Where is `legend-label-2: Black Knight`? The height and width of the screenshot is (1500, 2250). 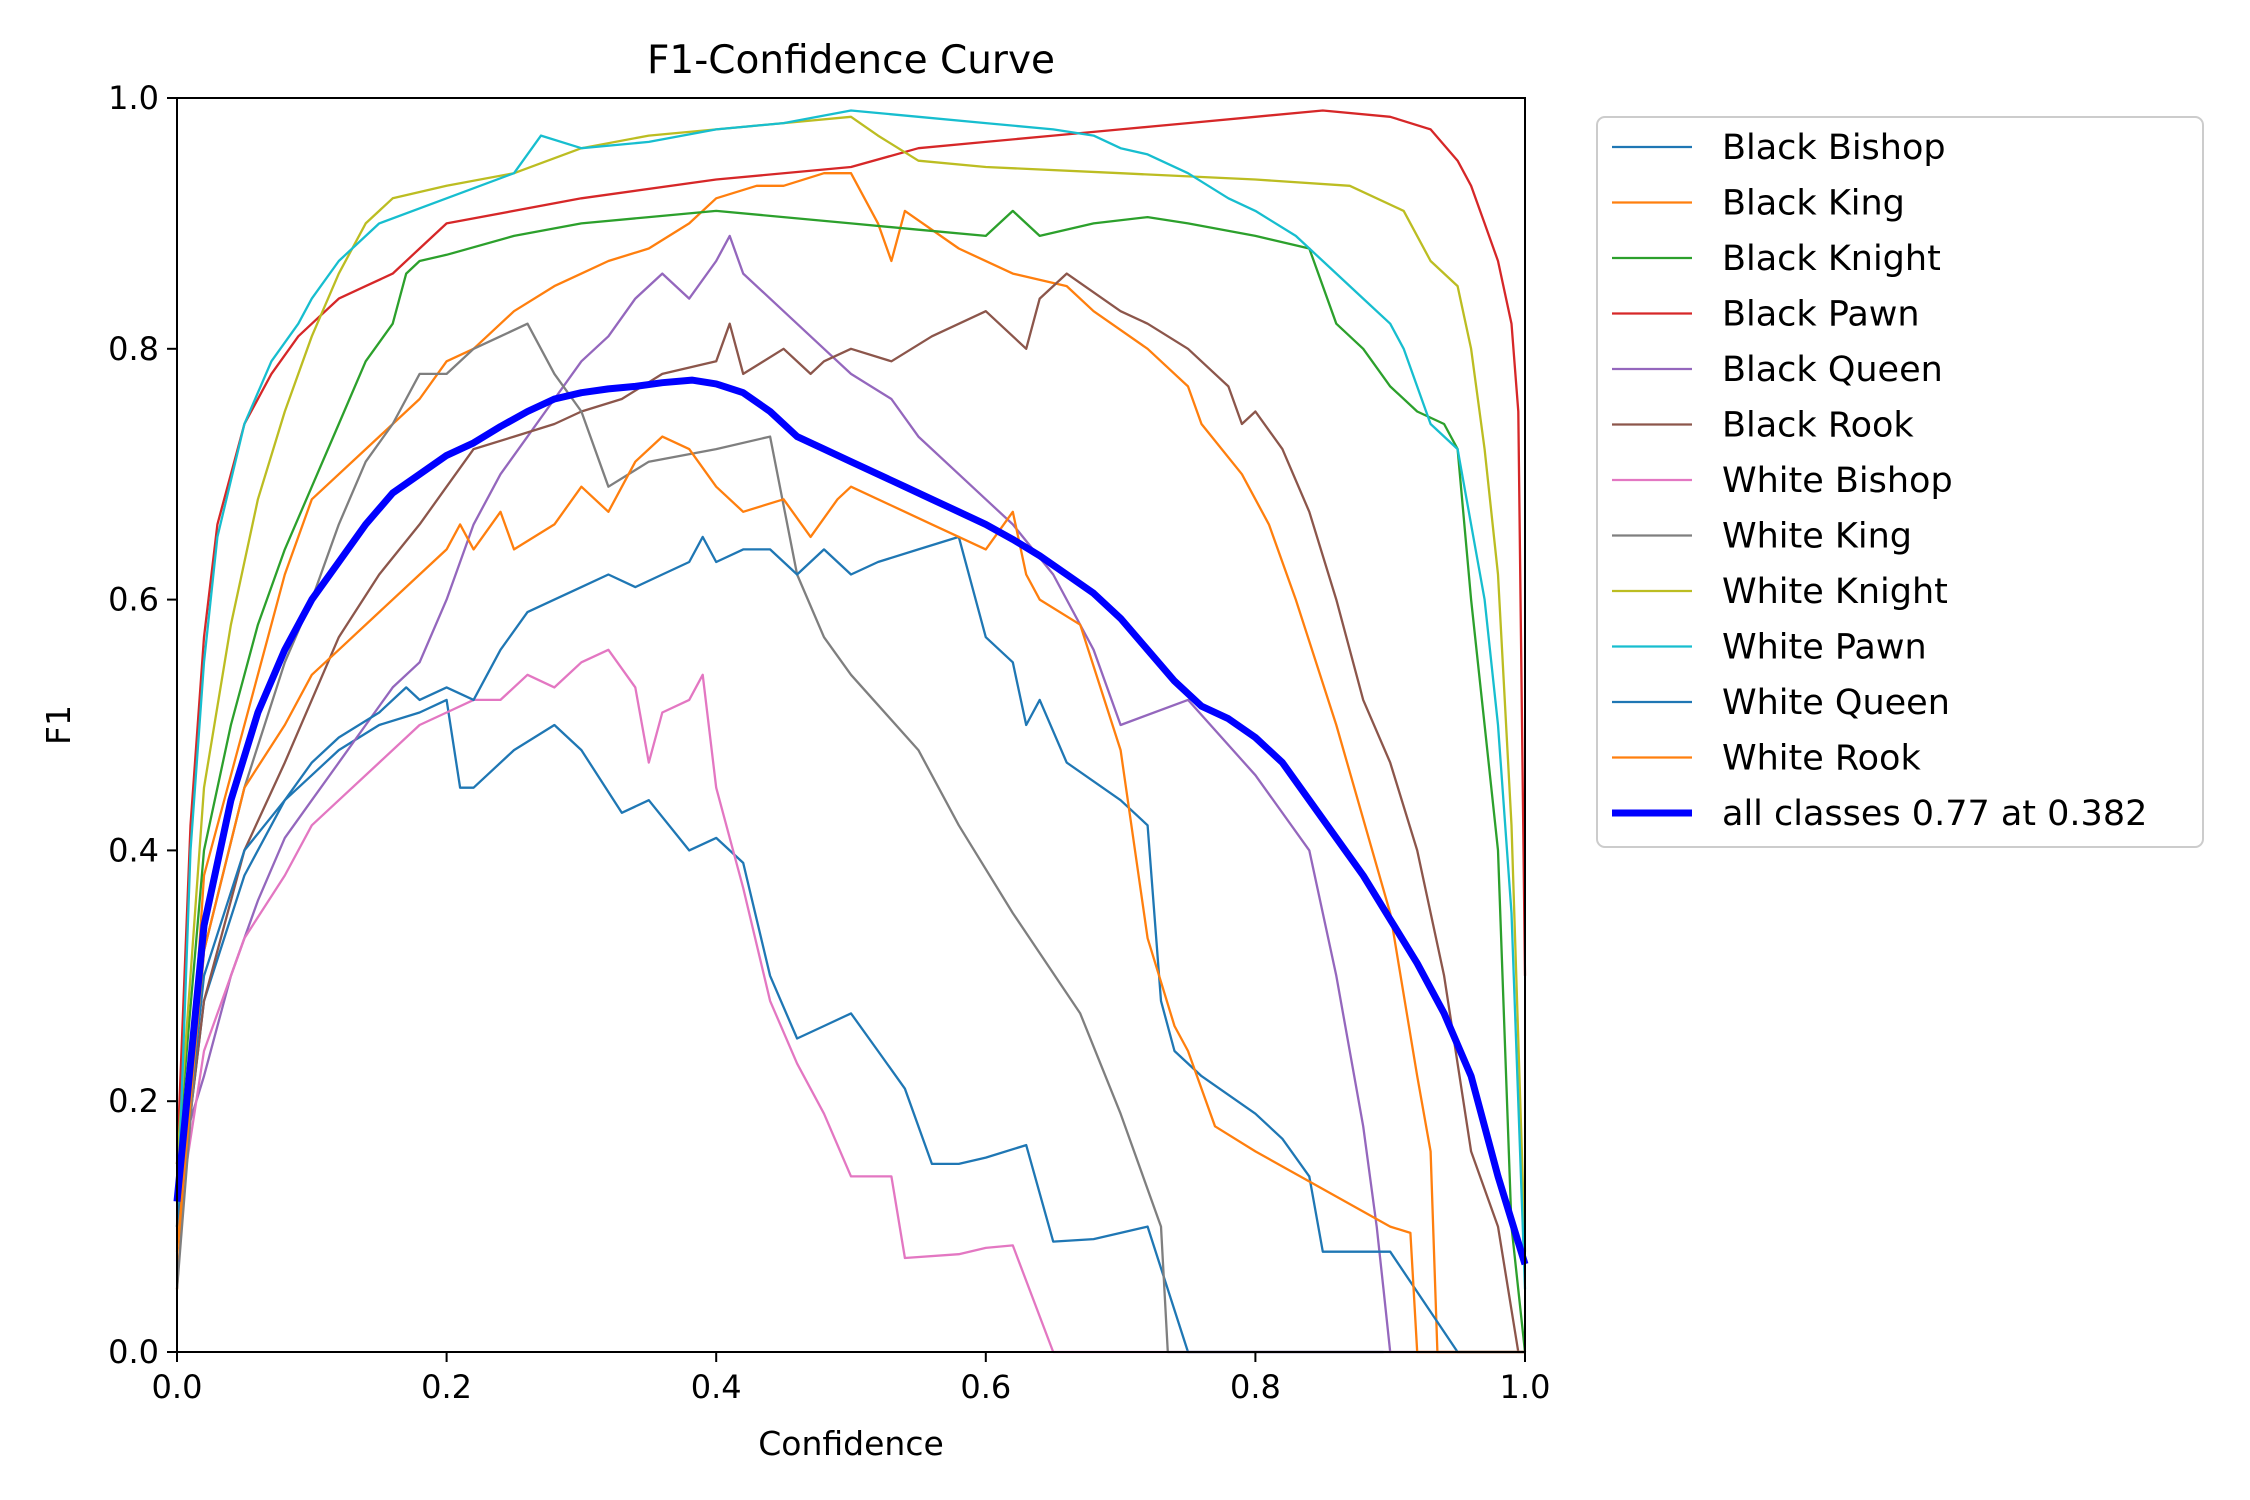
legend-label-2: Black Knight is located at coordinates (1831, 259).